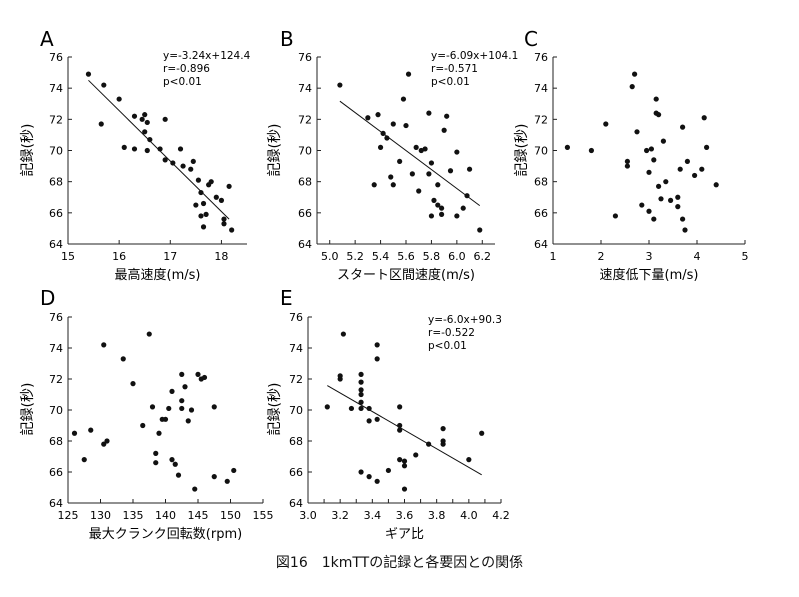 The image size is (799, 597). Describe the element at coordinates (100, 515) in the screenshot. I see `panel-d-x-tick-label: 130` at that location.